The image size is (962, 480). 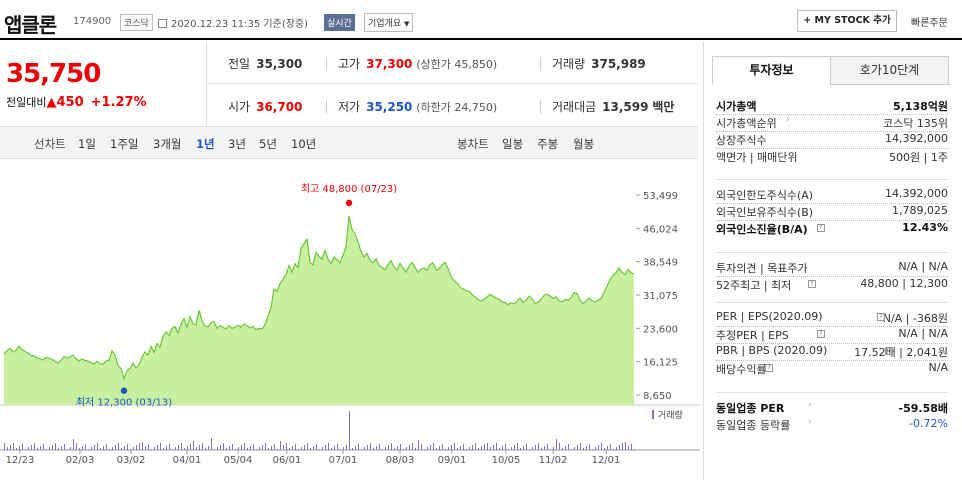 I want to click on info-value: 1,789,025, so click(x=920, y=210).